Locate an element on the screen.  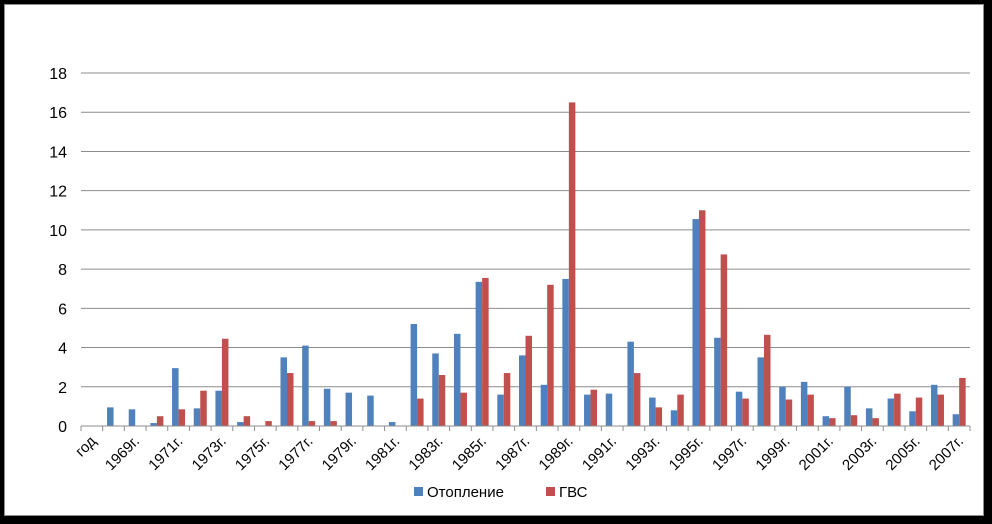
y-tick-label: 14 is located at coordinates (58, 152).